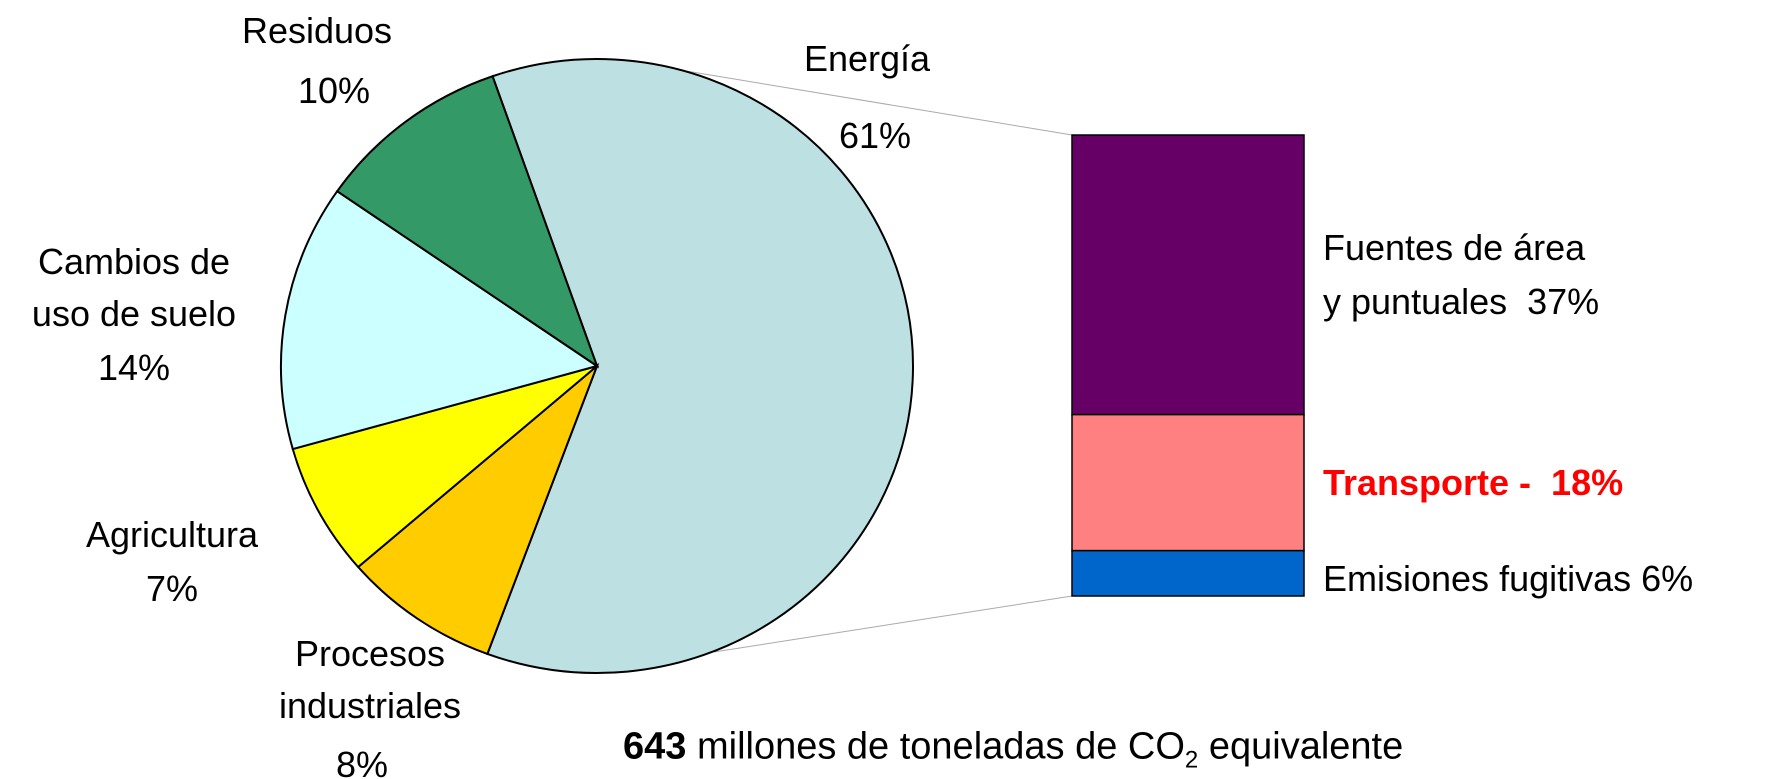  Describe the element at coordinates (172, 534) in the screenshot. I see `slice-label: Agricultura` at that location.